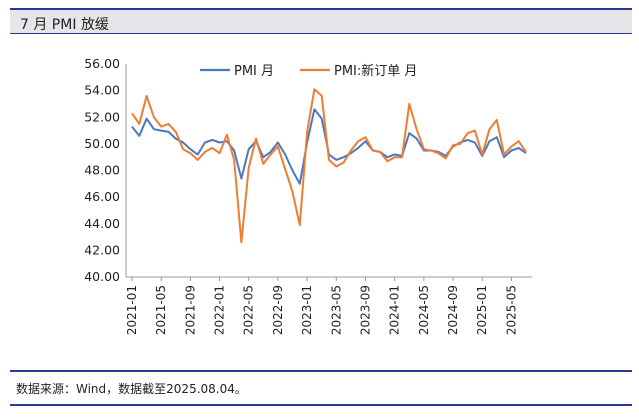  Describe the element at coordinates (132, 310) in the screenshot. I see `x-tick-label: 2021-01` at that location.